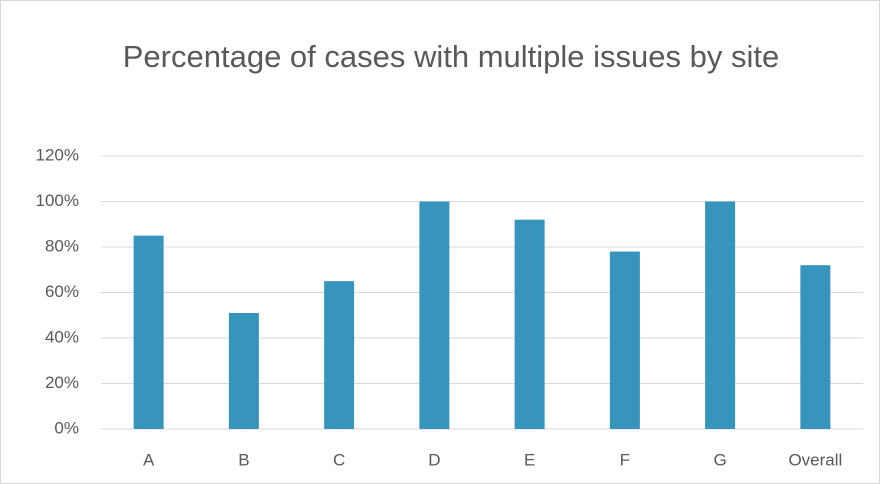 The image size is (880, 484). I want to click on x-tick-label: G, so click(720, 459).